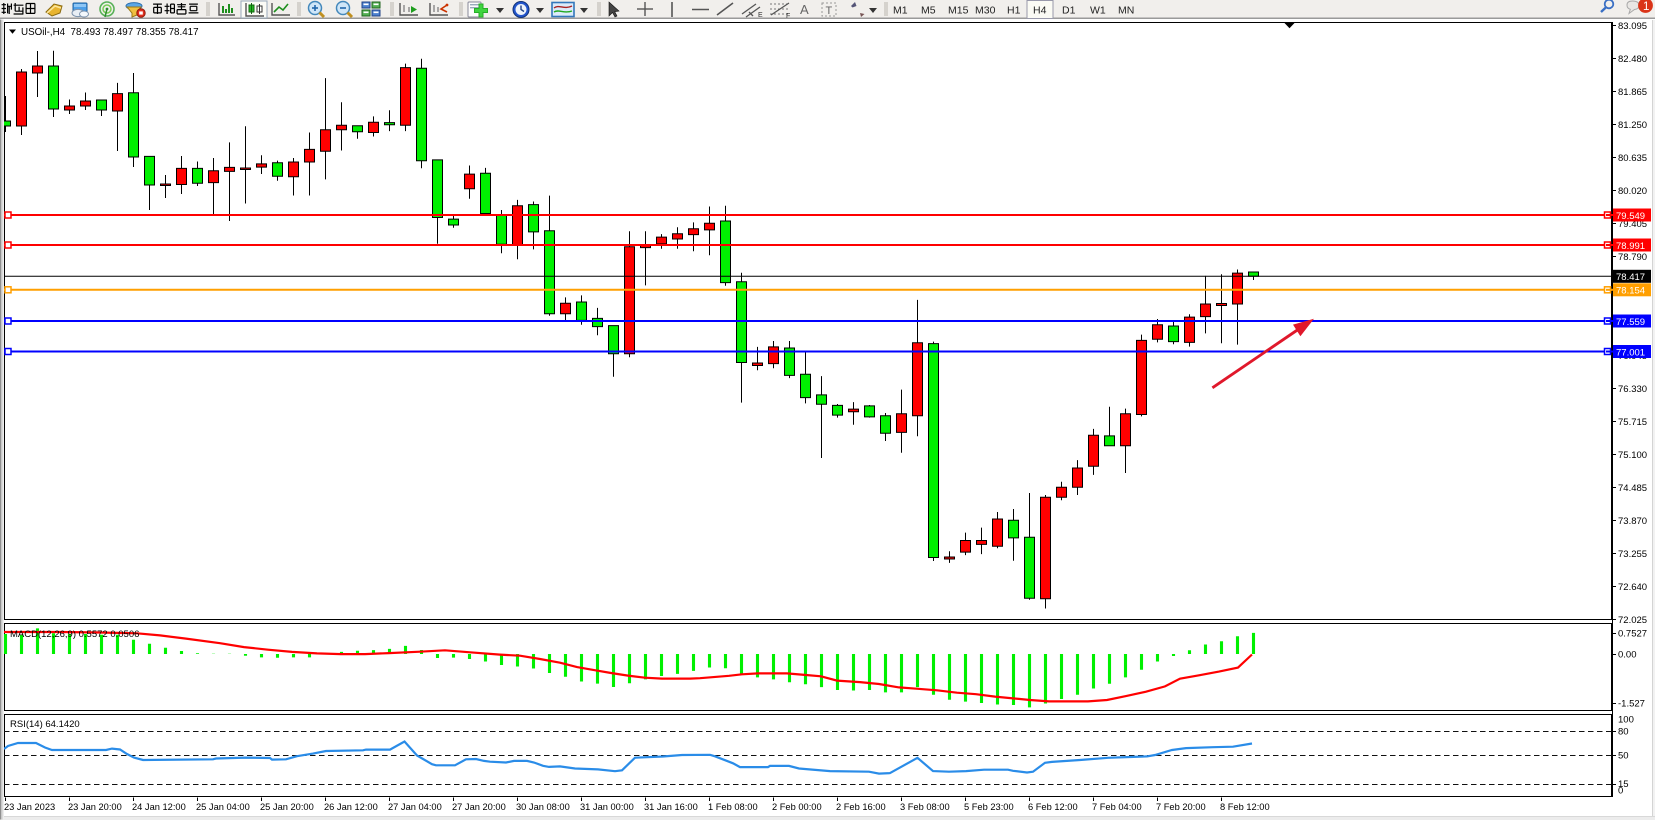 The width and height of the screenshot is (1655, 820). I want to click on svg-text: 0, so click(1620, 791).